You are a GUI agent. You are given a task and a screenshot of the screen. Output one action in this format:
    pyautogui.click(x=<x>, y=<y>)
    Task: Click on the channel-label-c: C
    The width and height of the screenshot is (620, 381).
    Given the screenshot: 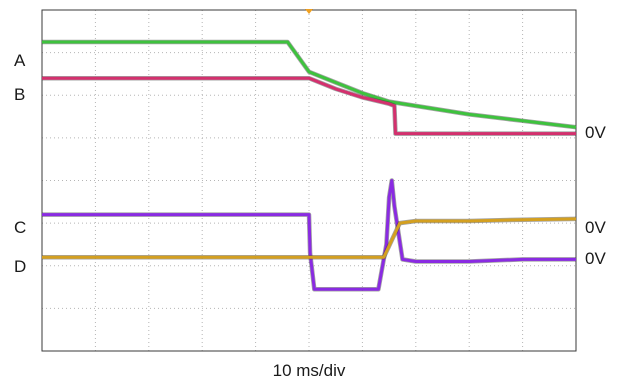 What is the action you would take?
    pyautogui.click(x=20, y=227)
    